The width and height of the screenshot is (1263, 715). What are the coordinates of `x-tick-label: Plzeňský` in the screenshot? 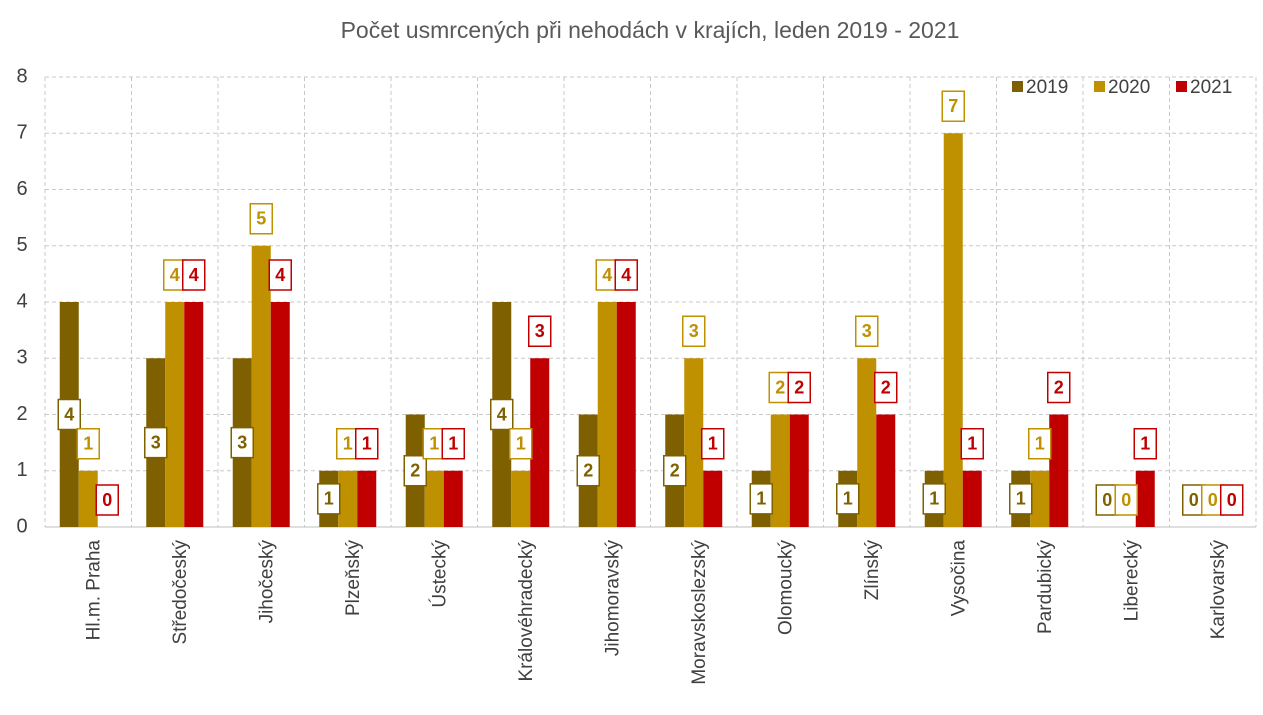 It's located at (353, 578).